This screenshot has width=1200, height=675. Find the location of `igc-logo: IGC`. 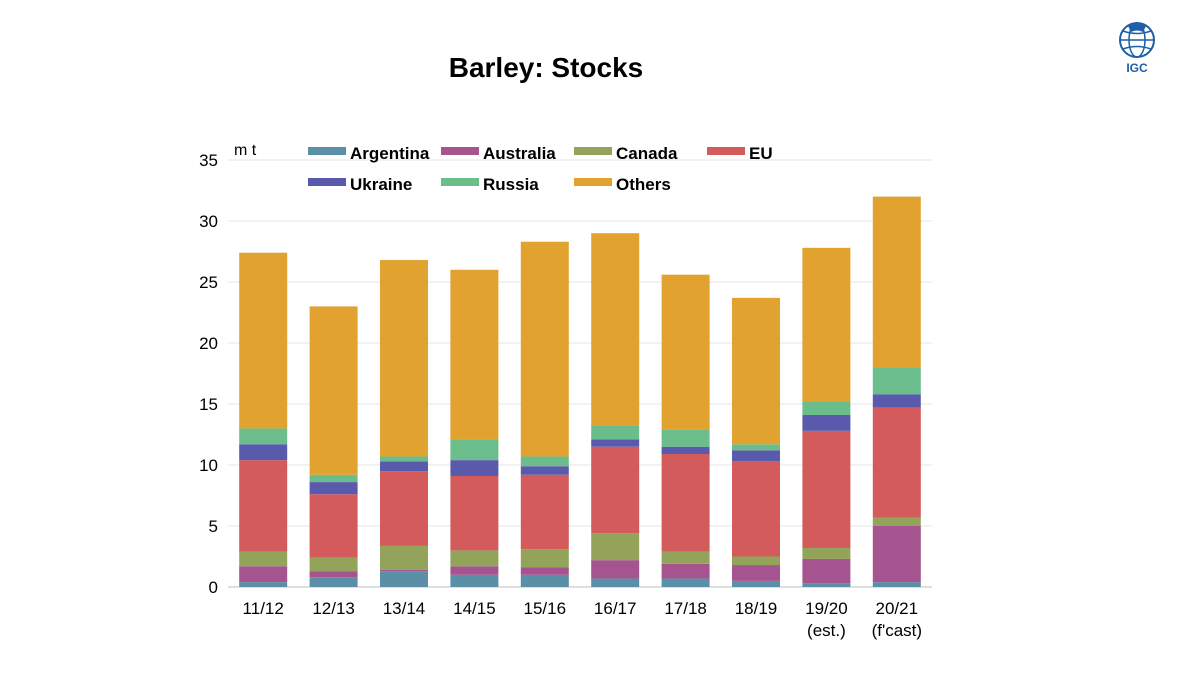

igc-logo: IGC is located at coordinates (1137, 48).